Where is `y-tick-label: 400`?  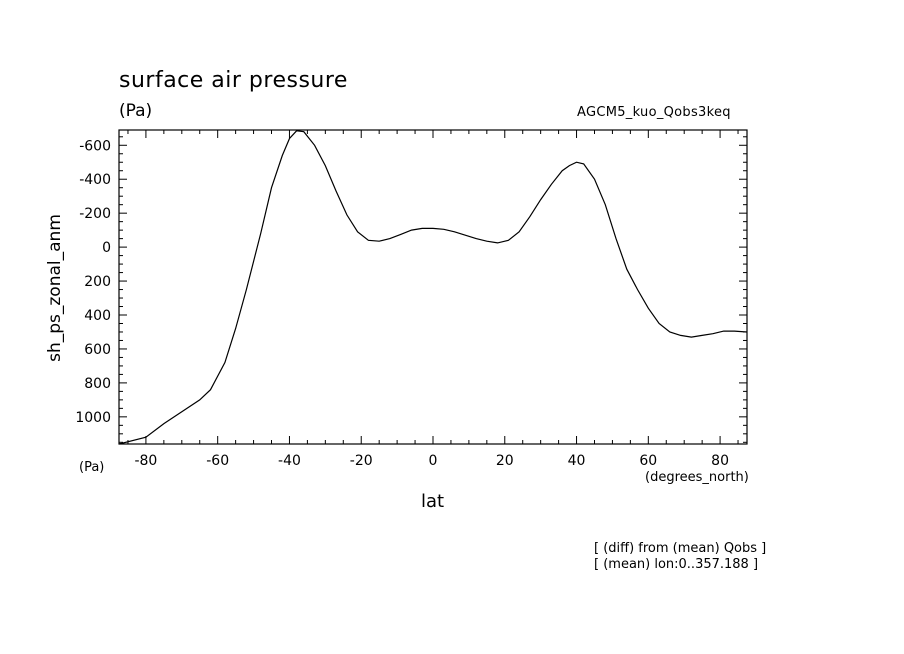 y-tick-label: 400 is located at coordinates (97, 316).